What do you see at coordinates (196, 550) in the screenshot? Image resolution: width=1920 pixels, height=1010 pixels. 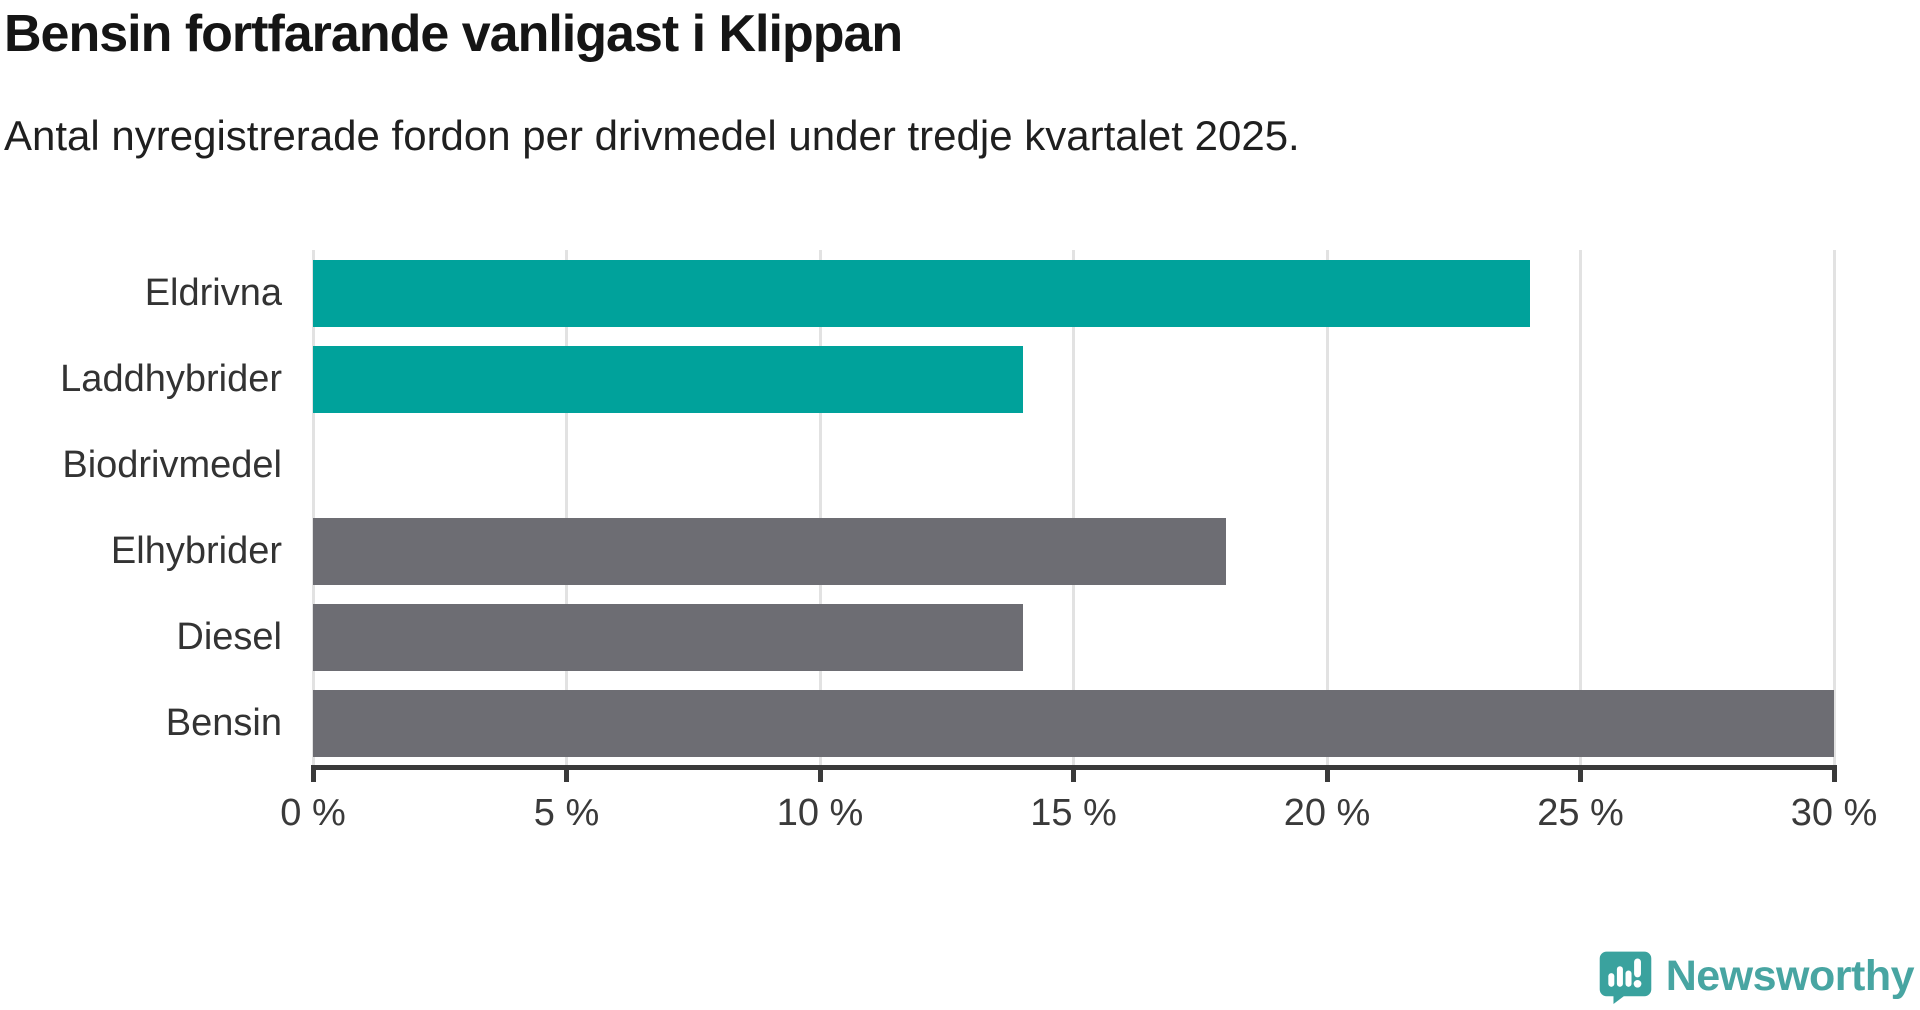 I see `category-label: Elhybrider` at bounding box center [196, 550].